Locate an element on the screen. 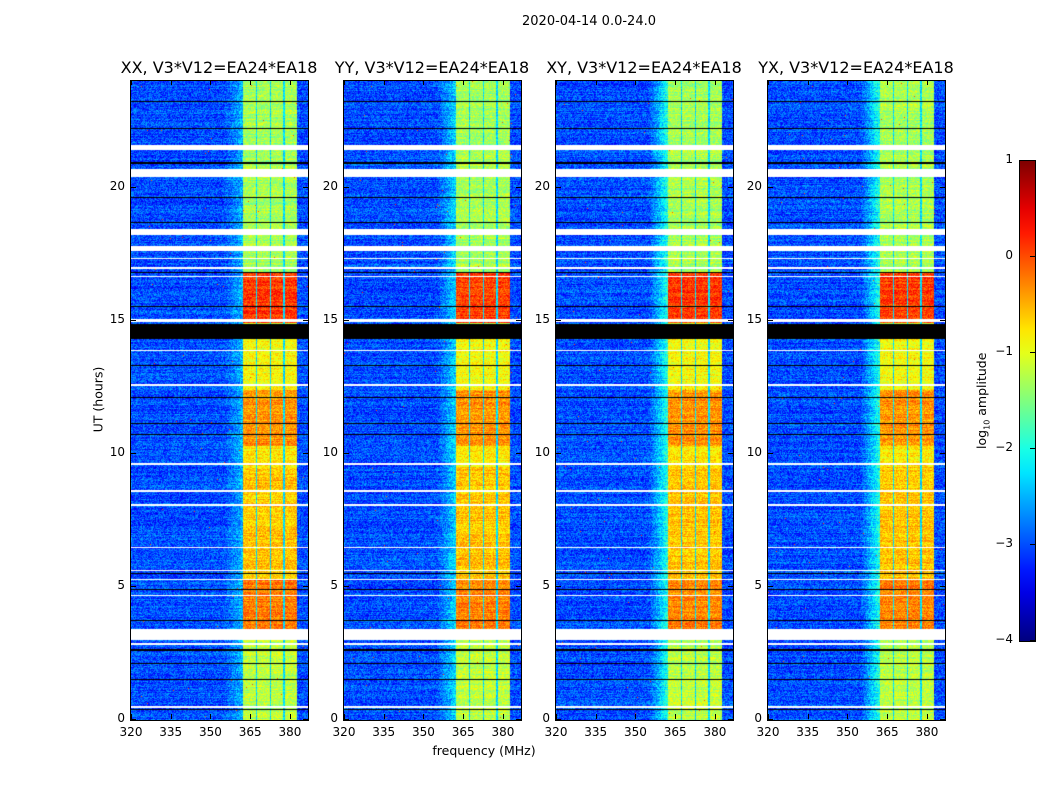  colorbar-tick-label: −4 is located at coordinates (1004, 639).